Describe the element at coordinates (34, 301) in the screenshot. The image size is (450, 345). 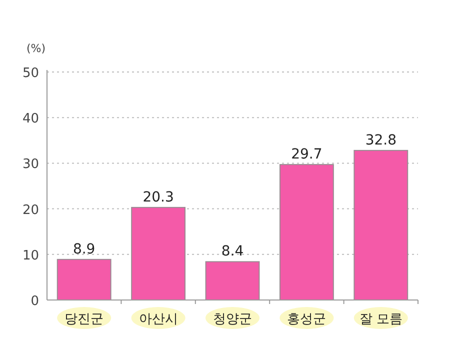
I see `y-tick-label: 0` at that location.